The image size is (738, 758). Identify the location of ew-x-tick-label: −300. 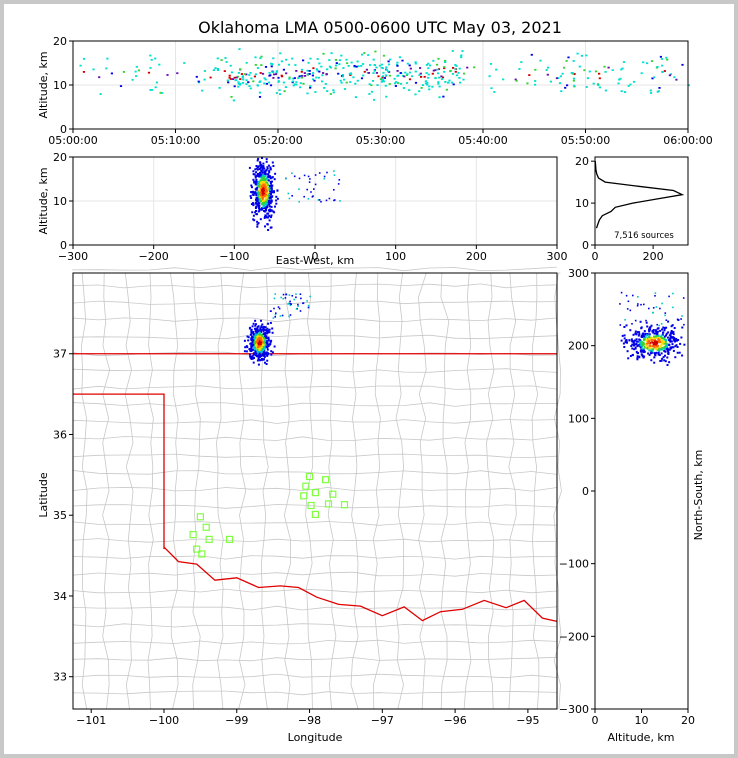
(73, 256).